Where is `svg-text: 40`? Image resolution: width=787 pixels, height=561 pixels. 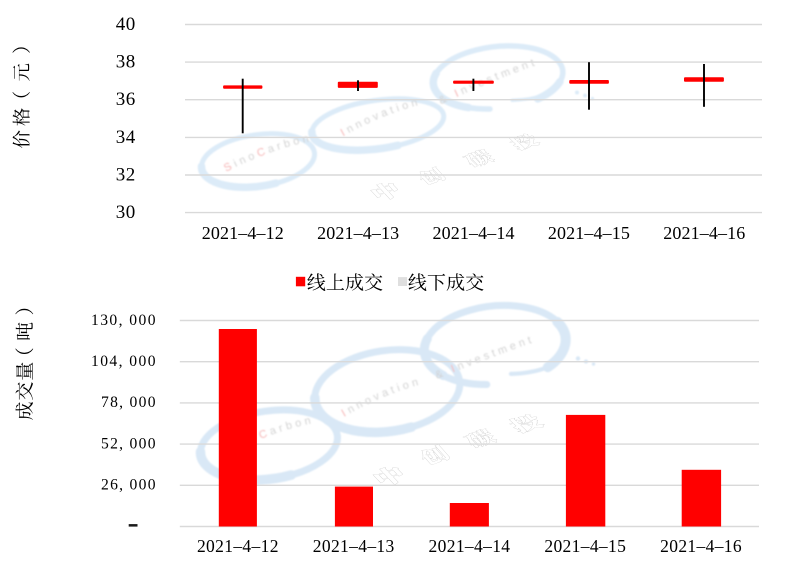
svg-text: 40 is located at coordinates (126, 24).